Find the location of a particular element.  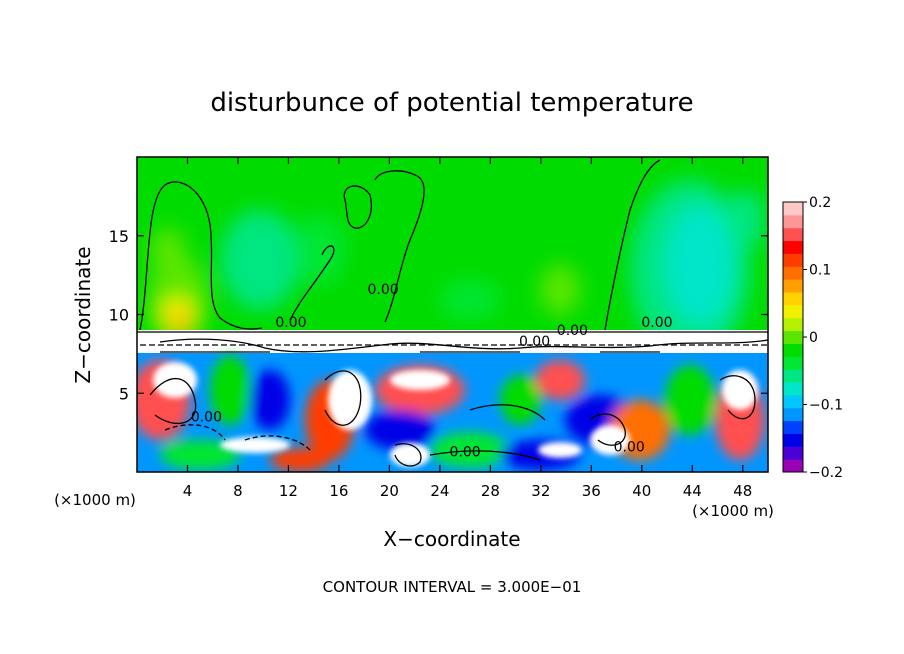

x-tick-label: 32 is located at coordinates (540, 491).